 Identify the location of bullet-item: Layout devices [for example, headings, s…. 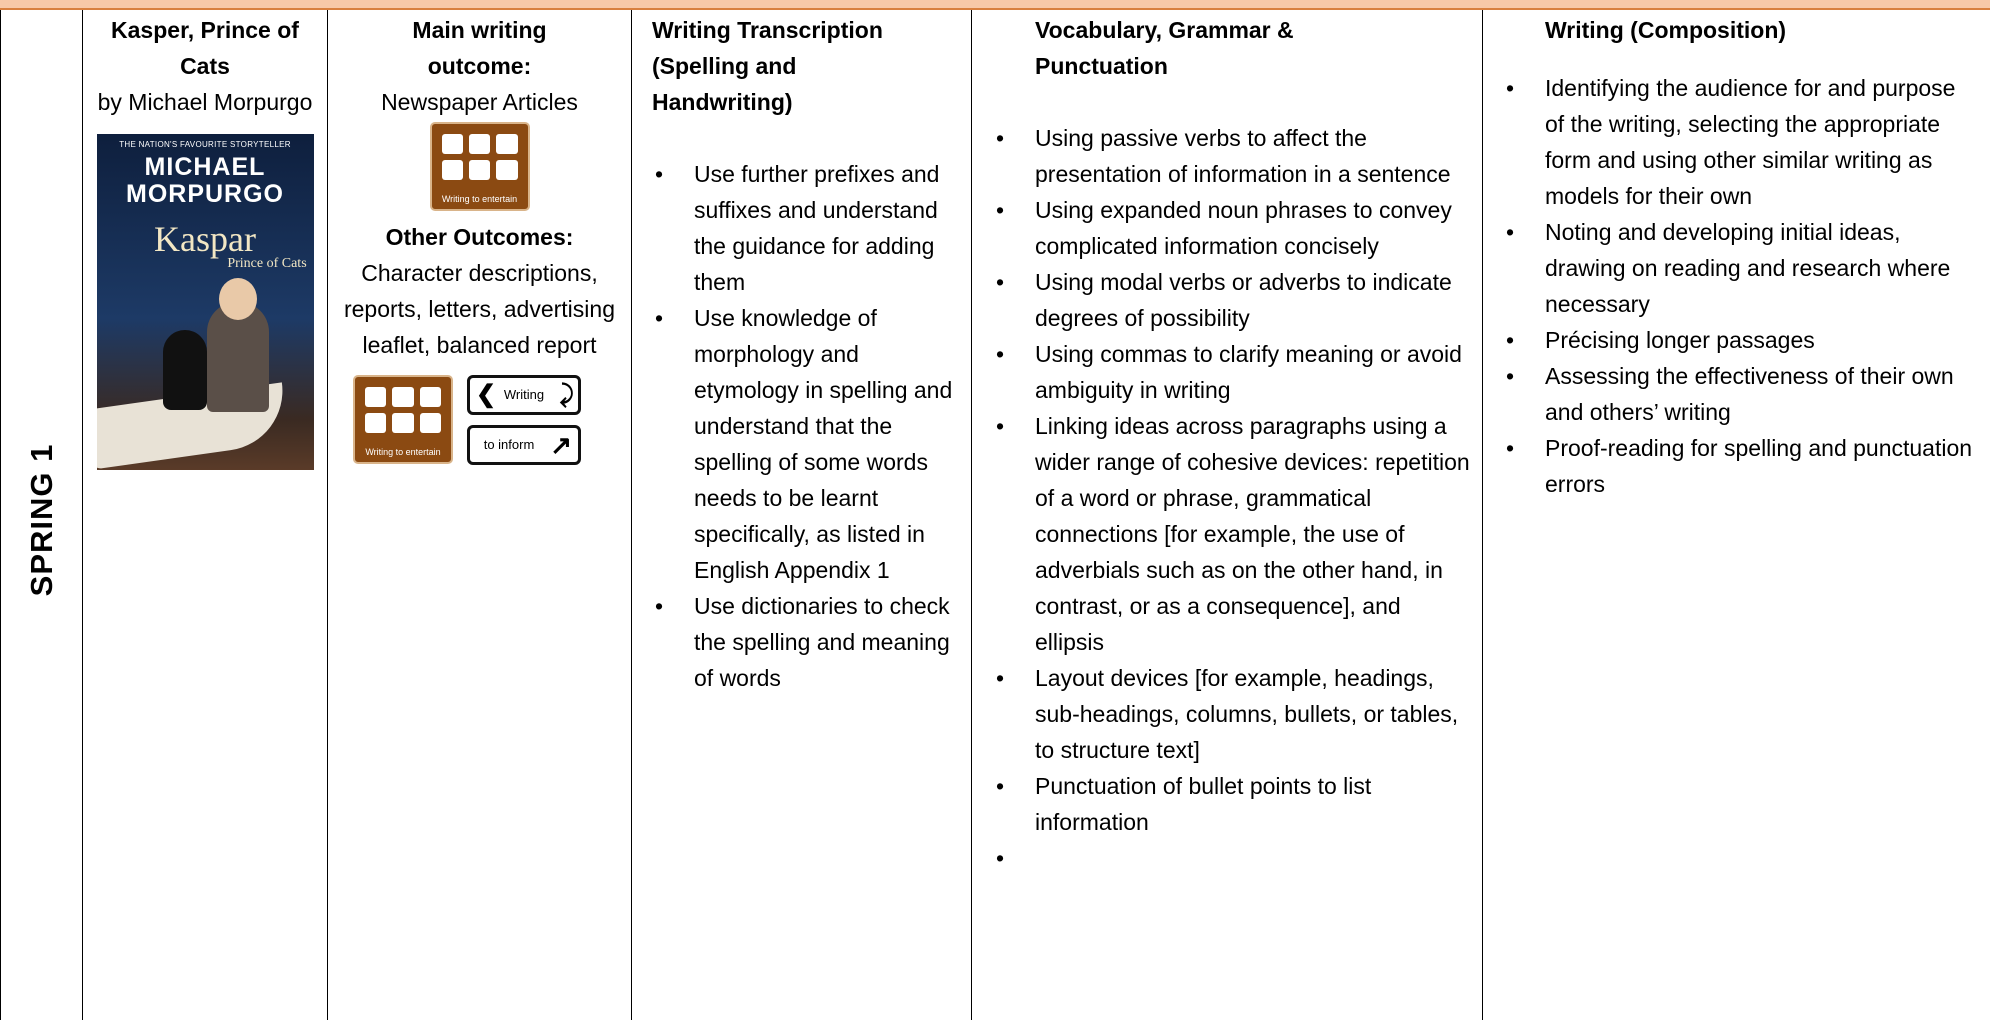
(1234, 714).